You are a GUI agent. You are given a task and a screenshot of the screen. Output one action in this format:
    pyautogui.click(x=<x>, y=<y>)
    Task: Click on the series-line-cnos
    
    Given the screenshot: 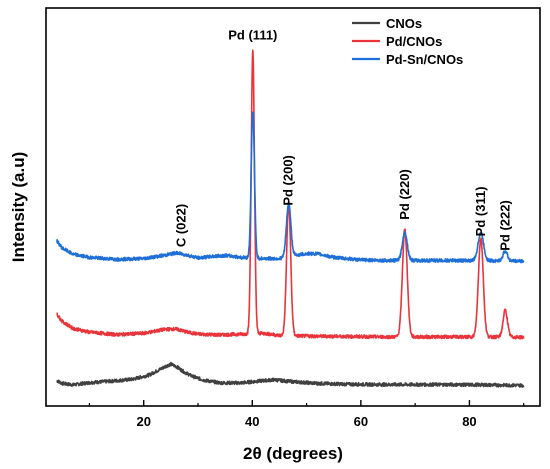 What is the action you would take?
    pyautogui.click(x=290, y=374)
    